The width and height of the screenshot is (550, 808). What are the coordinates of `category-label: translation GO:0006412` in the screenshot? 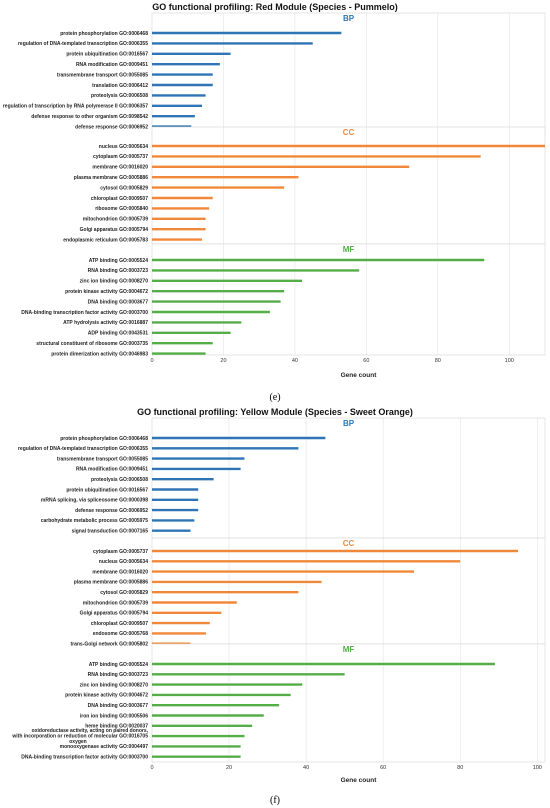 It's located at (120, 86).